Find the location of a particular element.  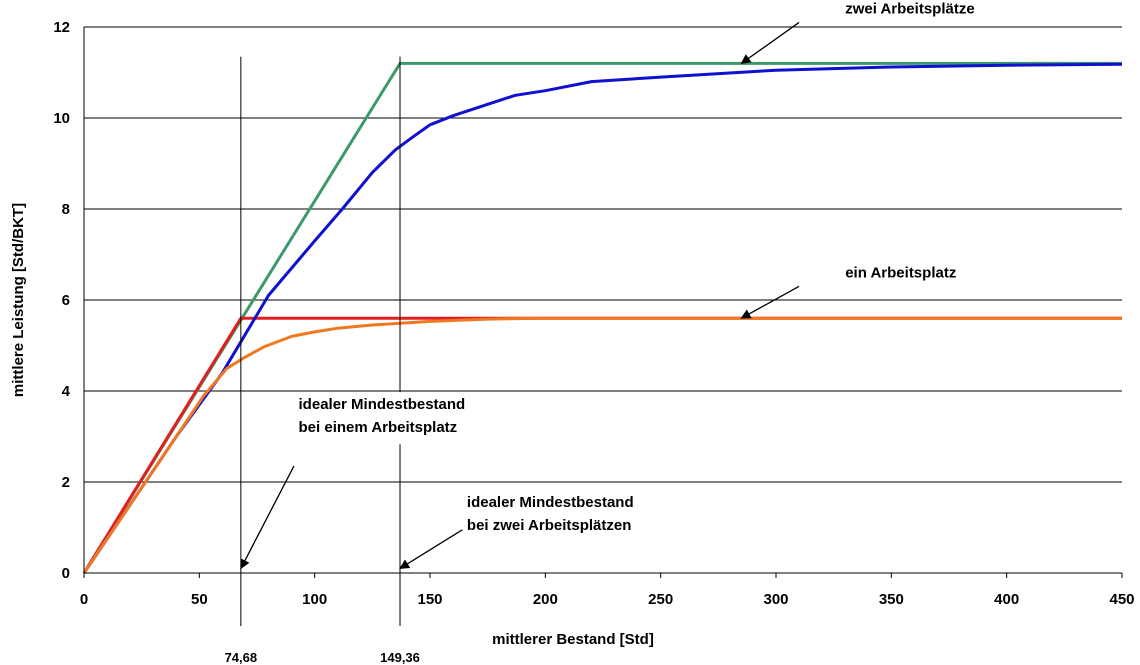

x-tick-label-9: 450 is located at coordinates (1121, 599).